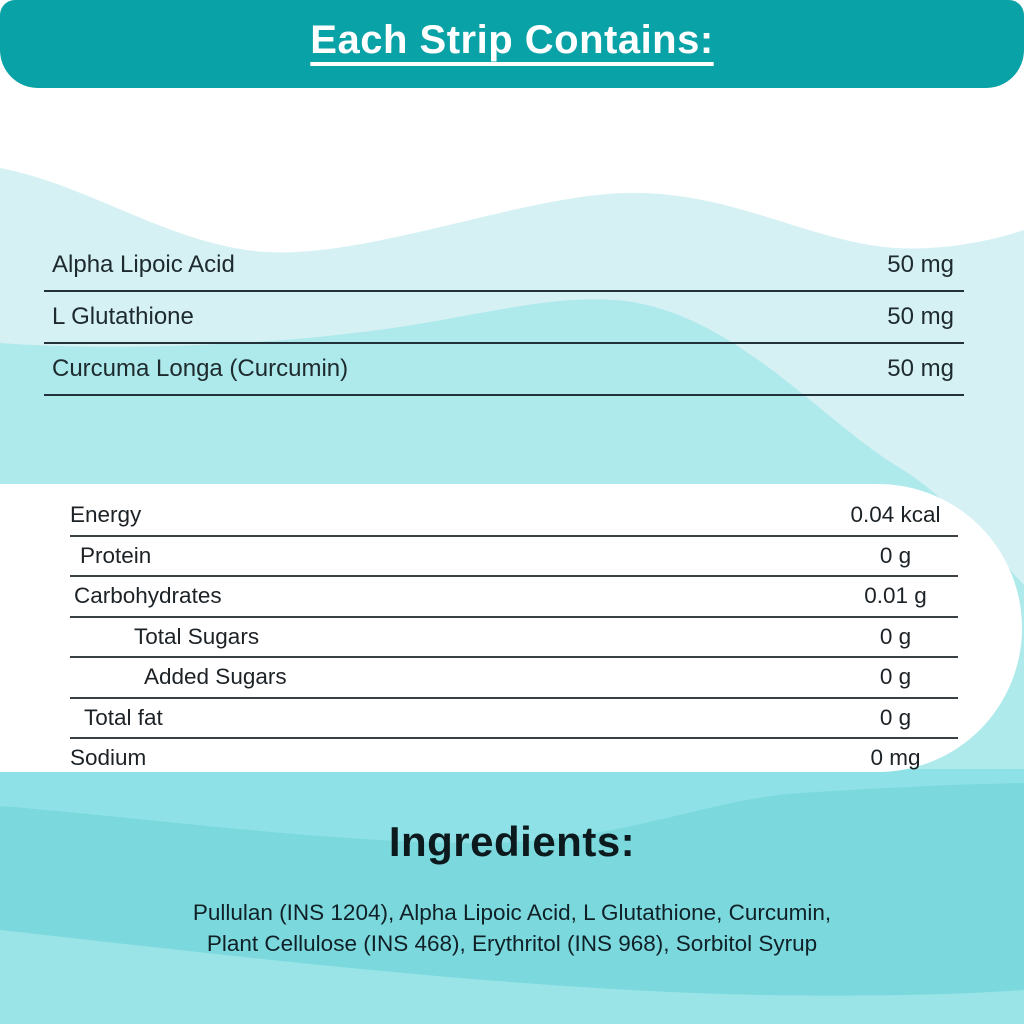 The width and height of the screenshot is (1024, 1024). What do you see at coordinates (514, 758) in the screenshot?
I see `nutrition-row: Sodium 0 mg` at bounding box center [514, 758].